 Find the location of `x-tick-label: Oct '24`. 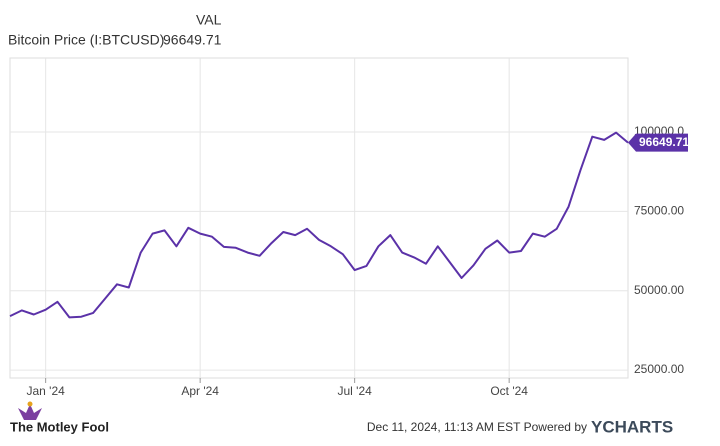

x-tick-label: Oct '24 is located at coordinates (509, 391).